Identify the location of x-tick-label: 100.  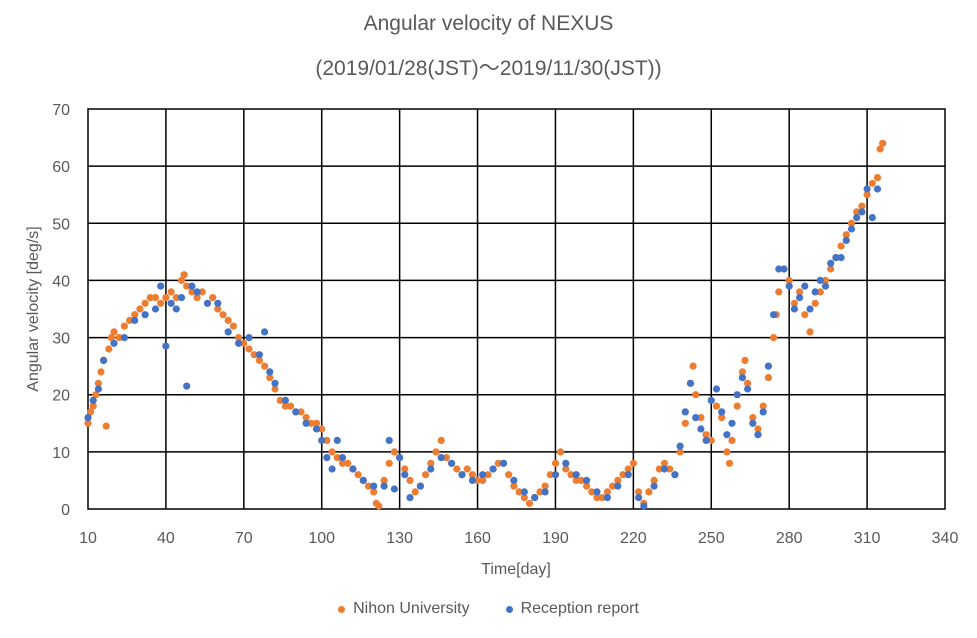
(321, 538).